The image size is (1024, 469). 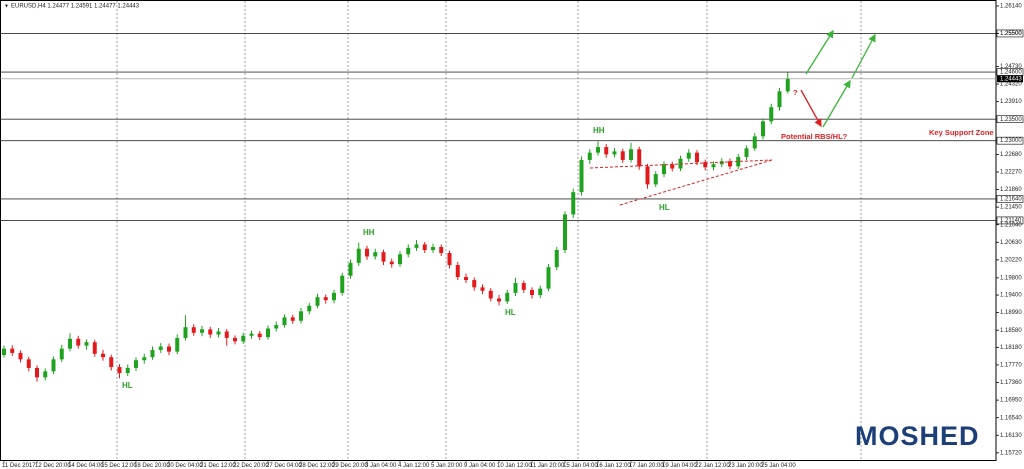 I want to click on y-tick-label: 1.18580, so click(x=1011, y=331).